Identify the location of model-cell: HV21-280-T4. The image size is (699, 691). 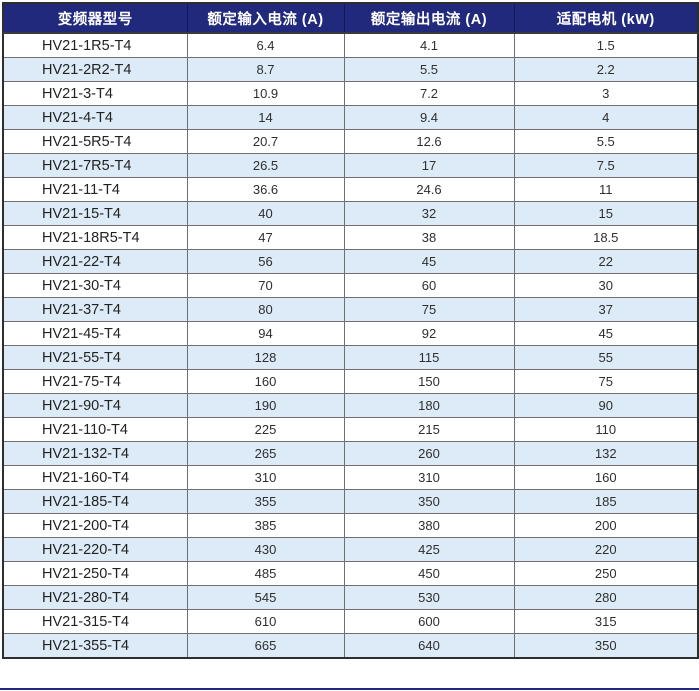
(95, 597).